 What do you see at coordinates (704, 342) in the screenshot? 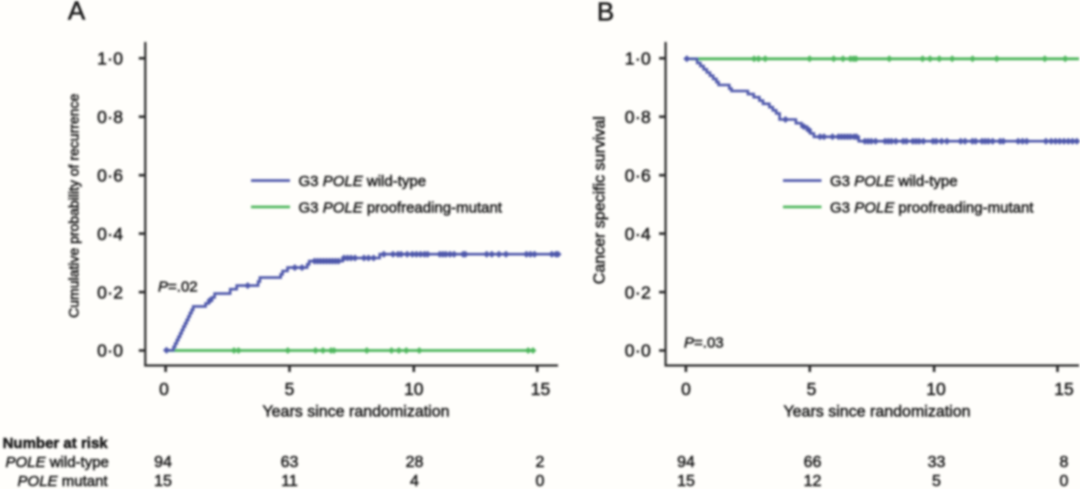
I see `svg-text: P=.03` at bounding box center [704, 342].